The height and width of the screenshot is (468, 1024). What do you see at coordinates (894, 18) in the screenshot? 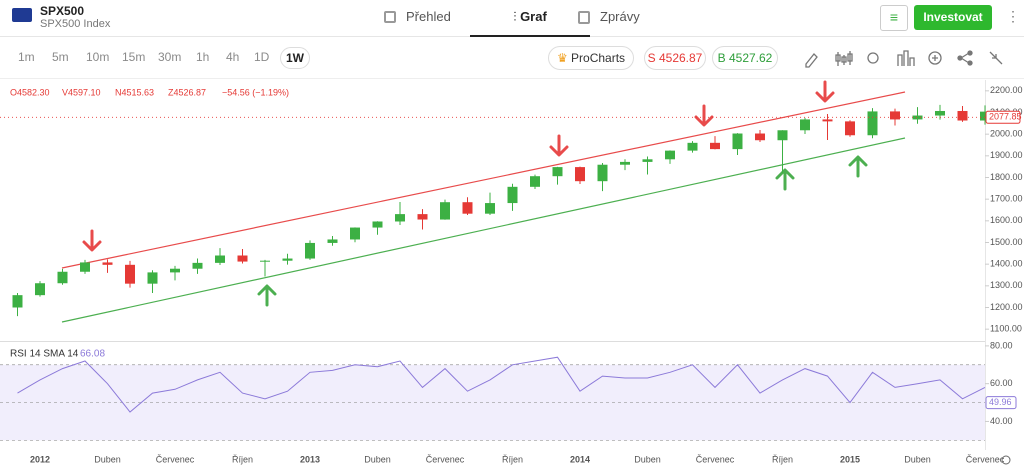
I see `watchlist-button: ≡` at bounding box center [894, 18].